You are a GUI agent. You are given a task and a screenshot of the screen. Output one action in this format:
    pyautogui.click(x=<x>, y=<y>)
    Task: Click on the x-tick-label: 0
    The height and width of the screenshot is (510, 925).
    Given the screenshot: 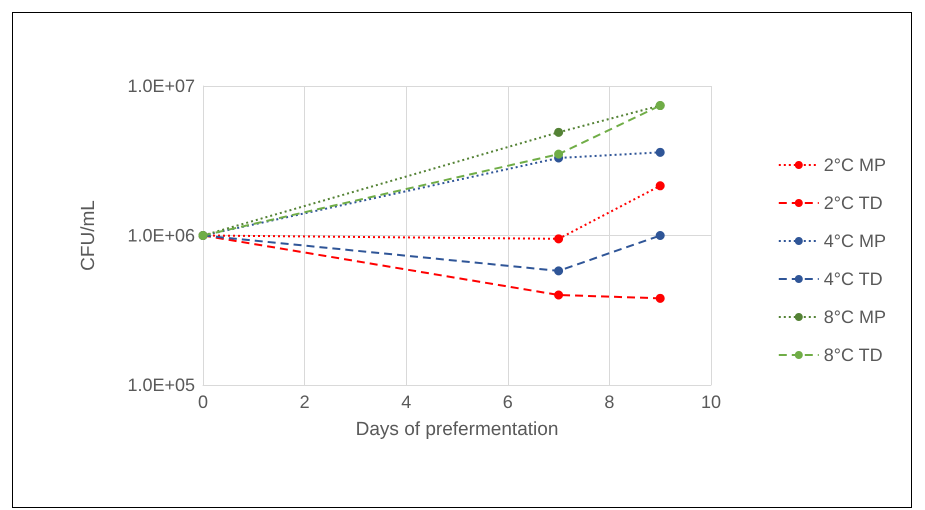 What is the action you would take?
    pyautogui.click(x=203, y=402)
    